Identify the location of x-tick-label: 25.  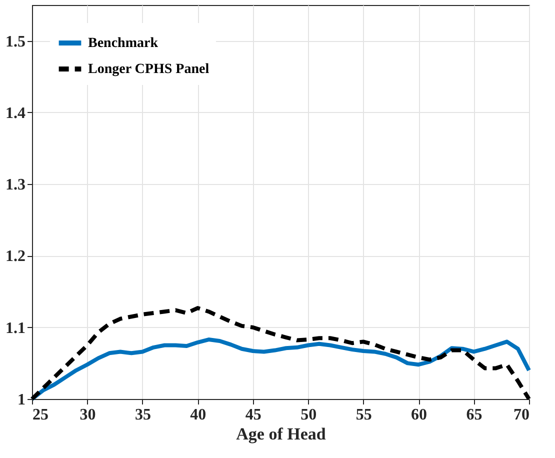
(40, 415).